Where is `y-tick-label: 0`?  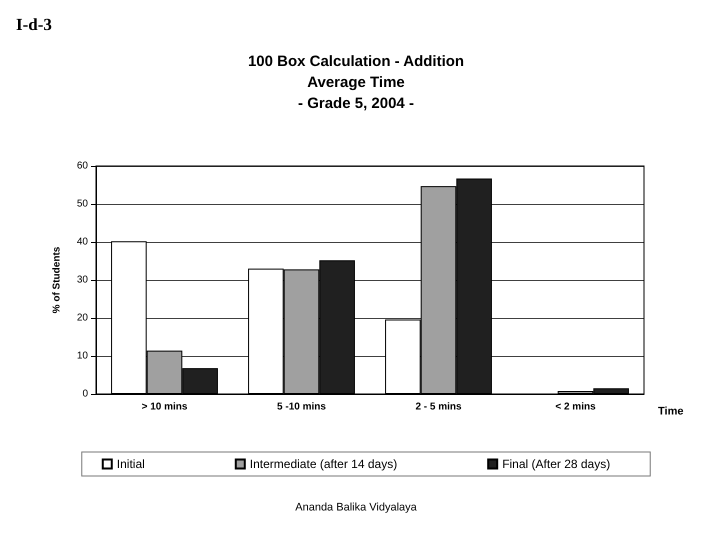 y-tick-label: 0 is located at coordinates (85, 394).